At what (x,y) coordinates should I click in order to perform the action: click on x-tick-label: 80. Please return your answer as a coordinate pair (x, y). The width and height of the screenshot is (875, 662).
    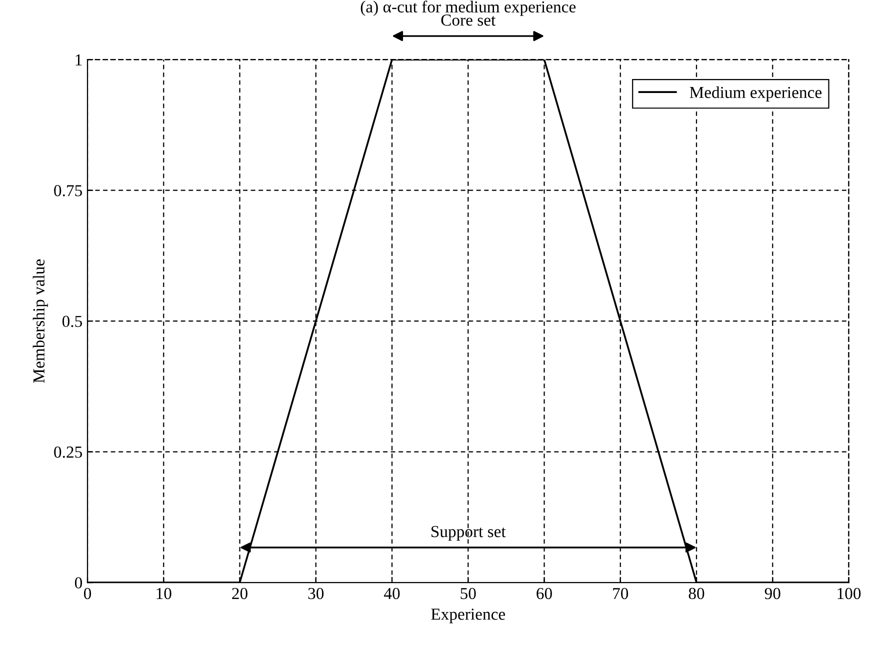
    Looking at the image, I should click on (696, 594).